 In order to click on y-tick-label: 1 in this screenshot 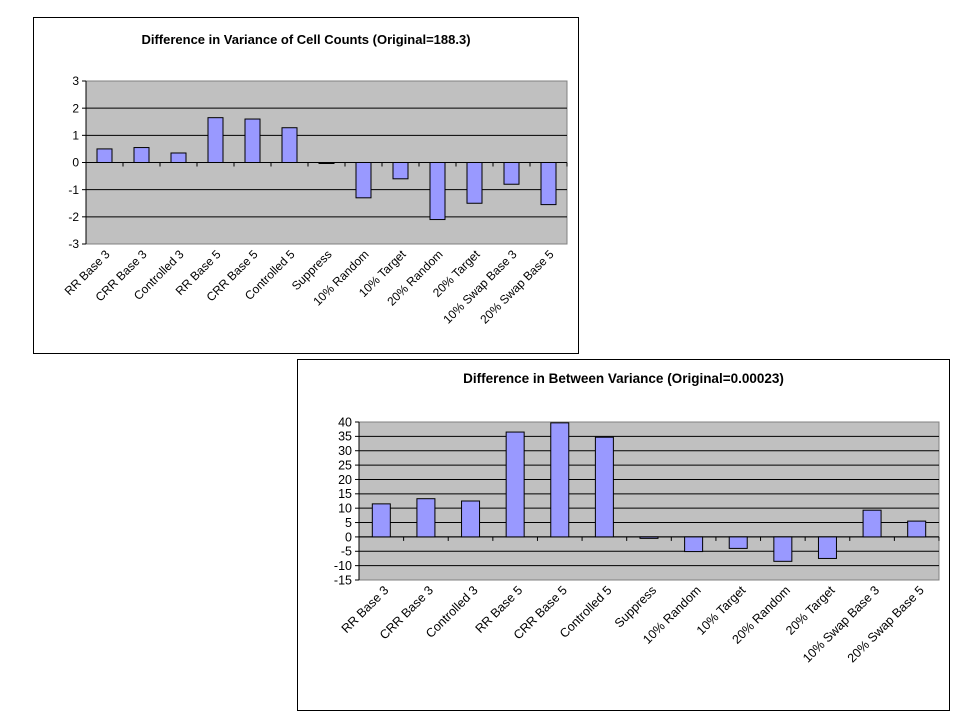, I will do `click(75, 136)`.